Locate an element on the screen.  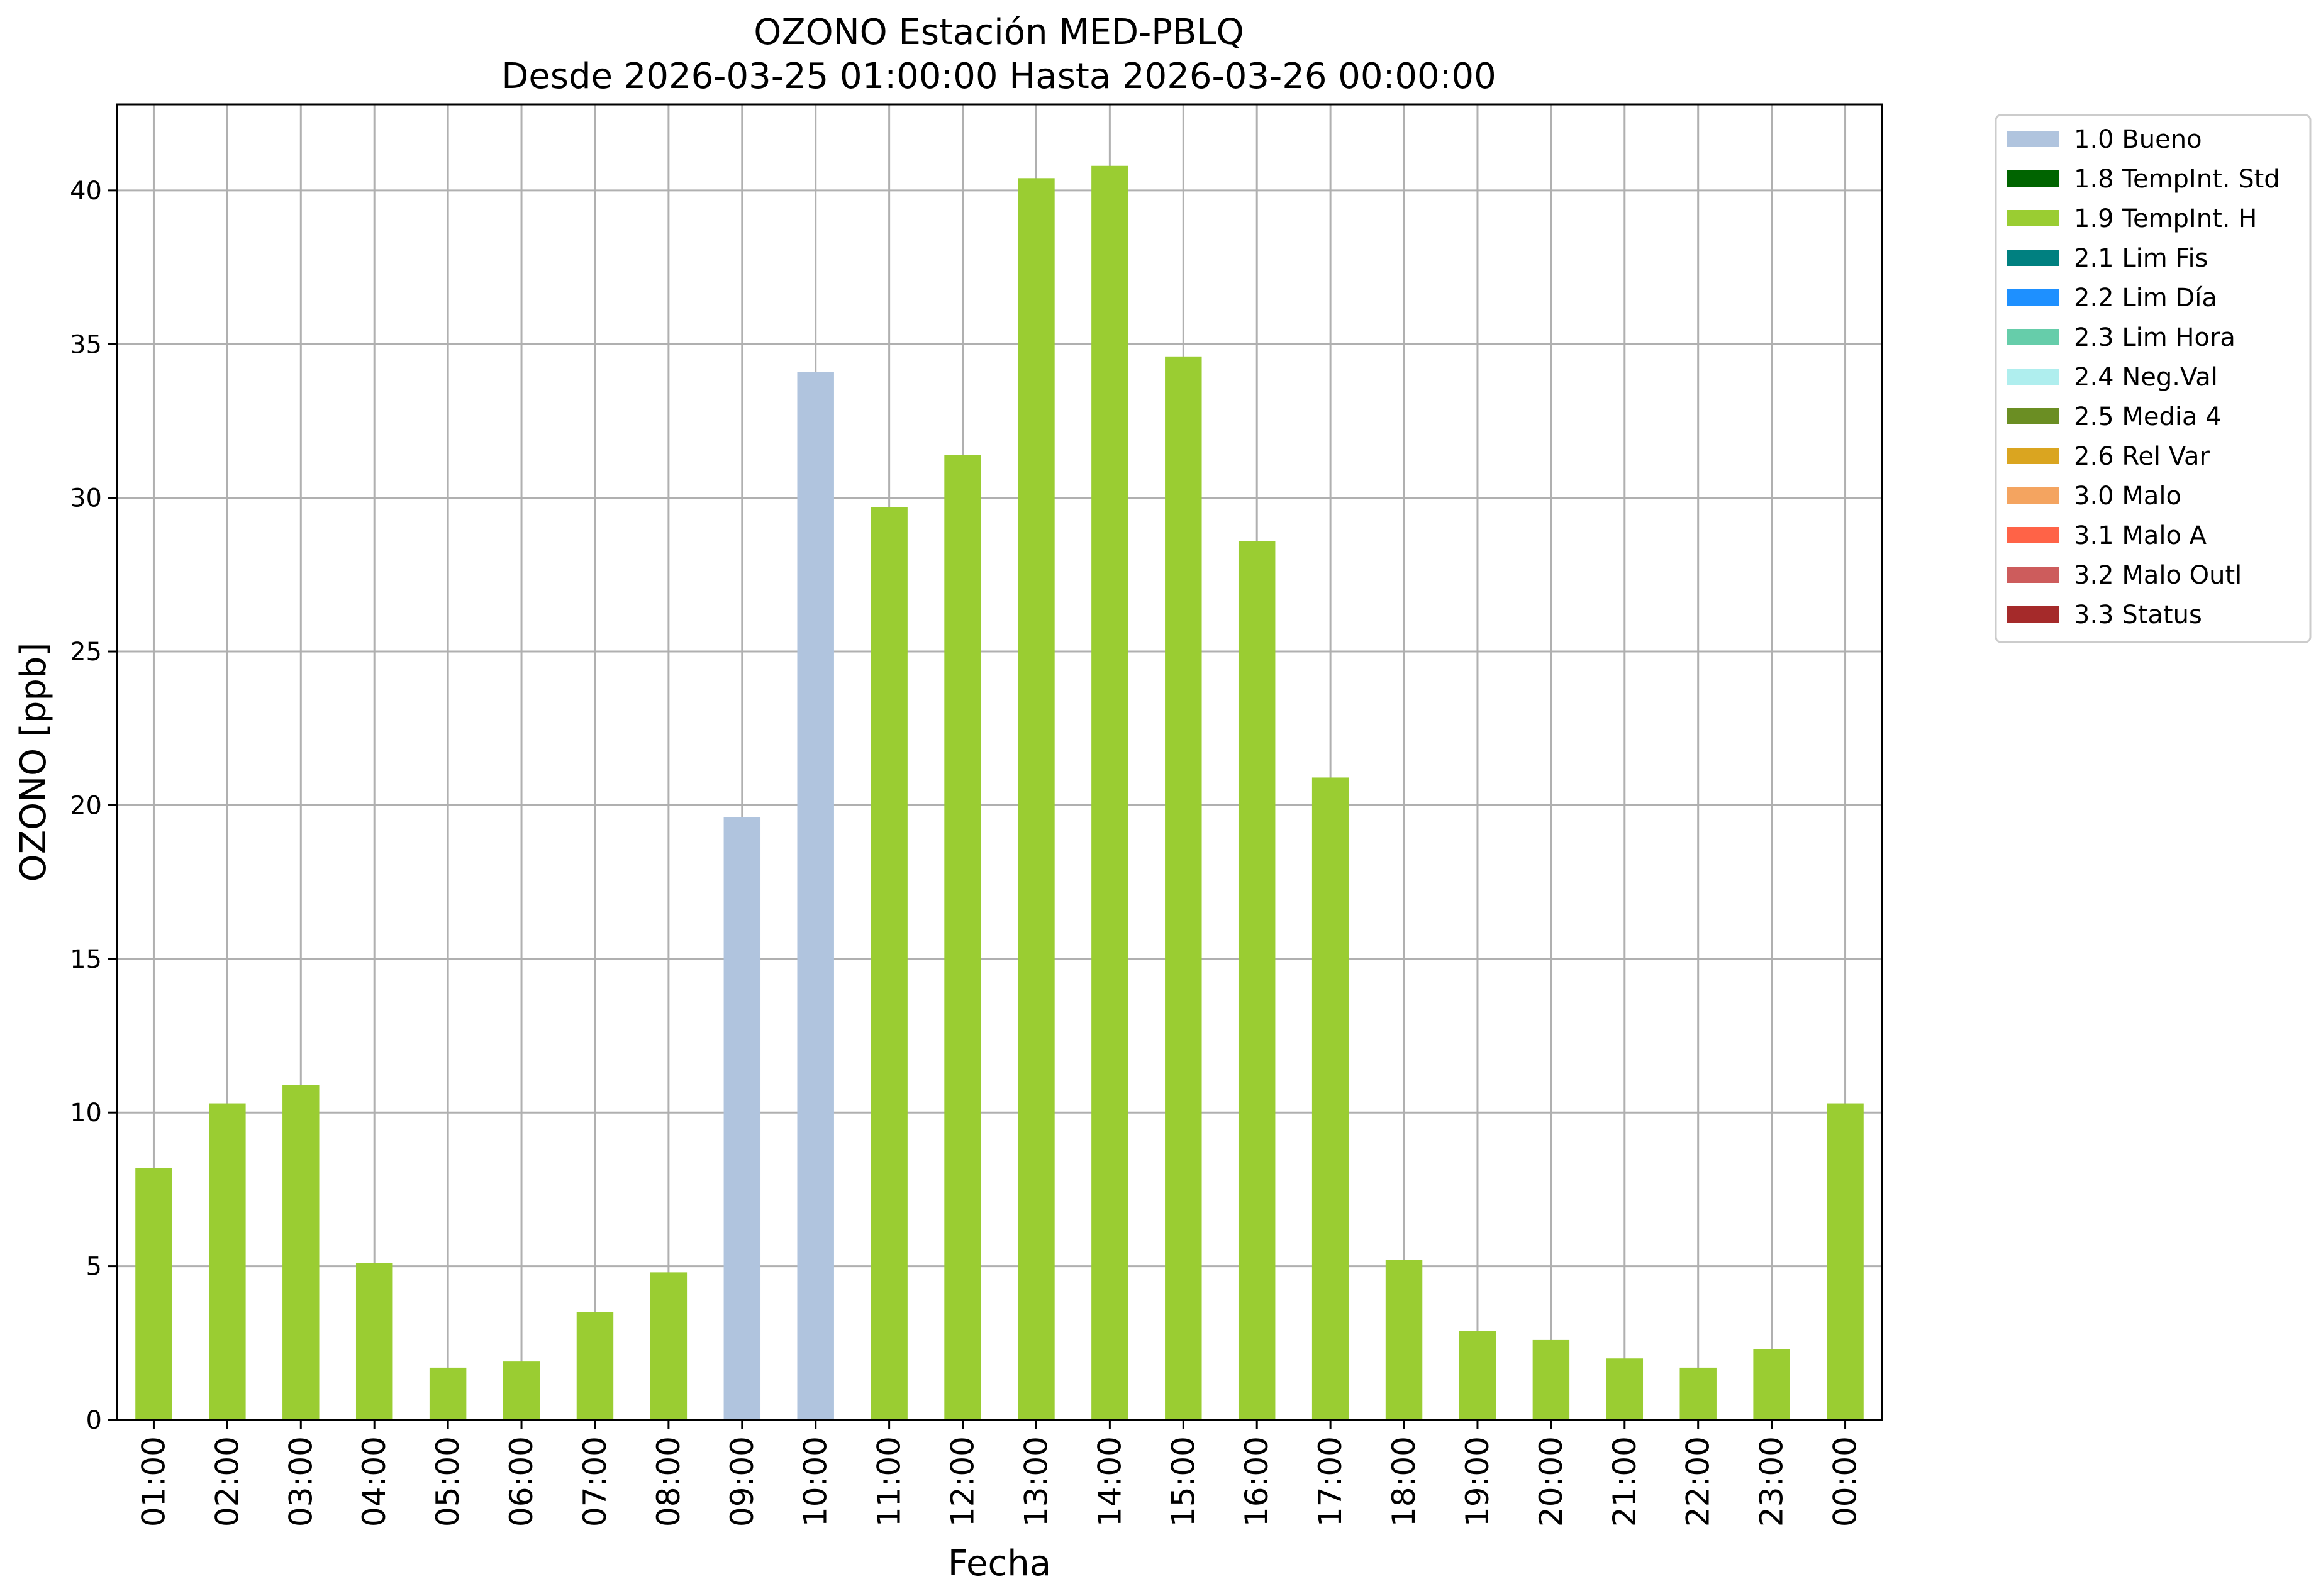
legend-label: 3.1 Malo A is located at coordinates (2140, 535).